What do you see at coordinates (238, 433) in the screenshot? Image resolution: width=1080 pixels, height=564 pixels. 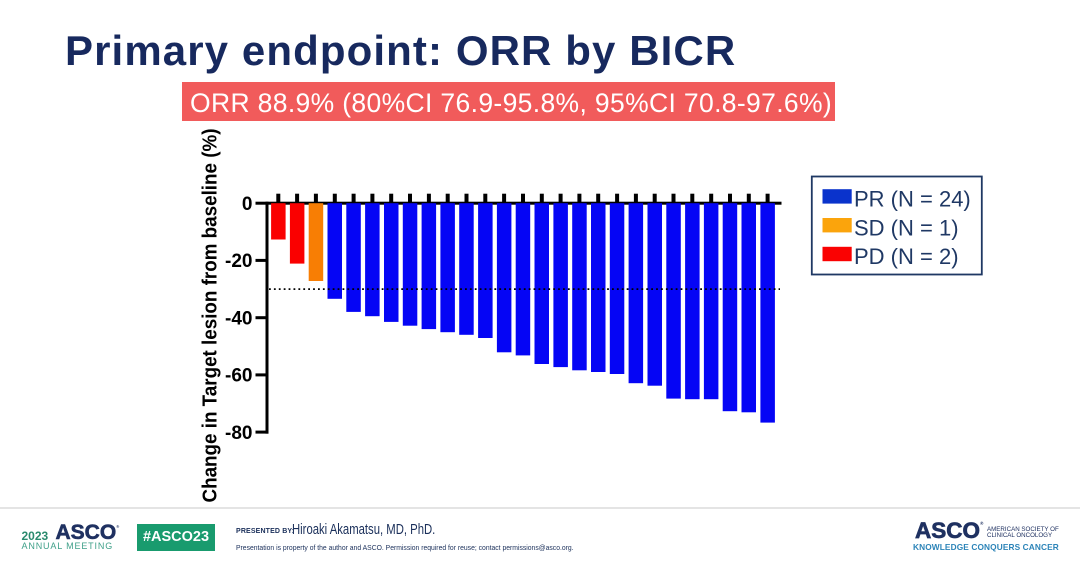 I see `svg-text: -80` at bounding box center [238, 433].